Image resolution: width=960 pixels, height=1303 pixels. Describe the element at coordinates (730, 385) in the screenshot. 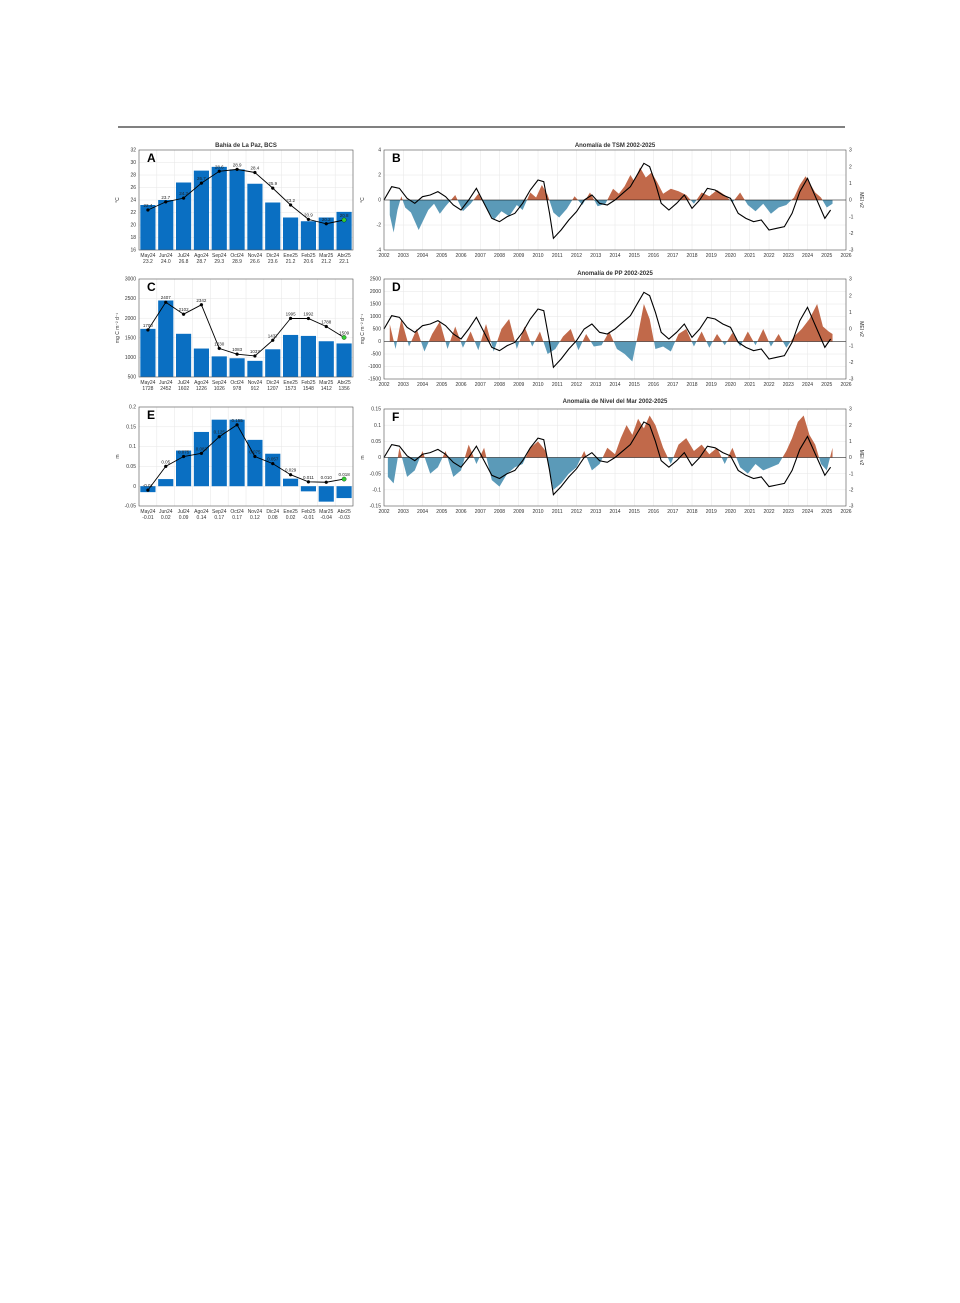

I see `x-tick-label: 2020` at that location.